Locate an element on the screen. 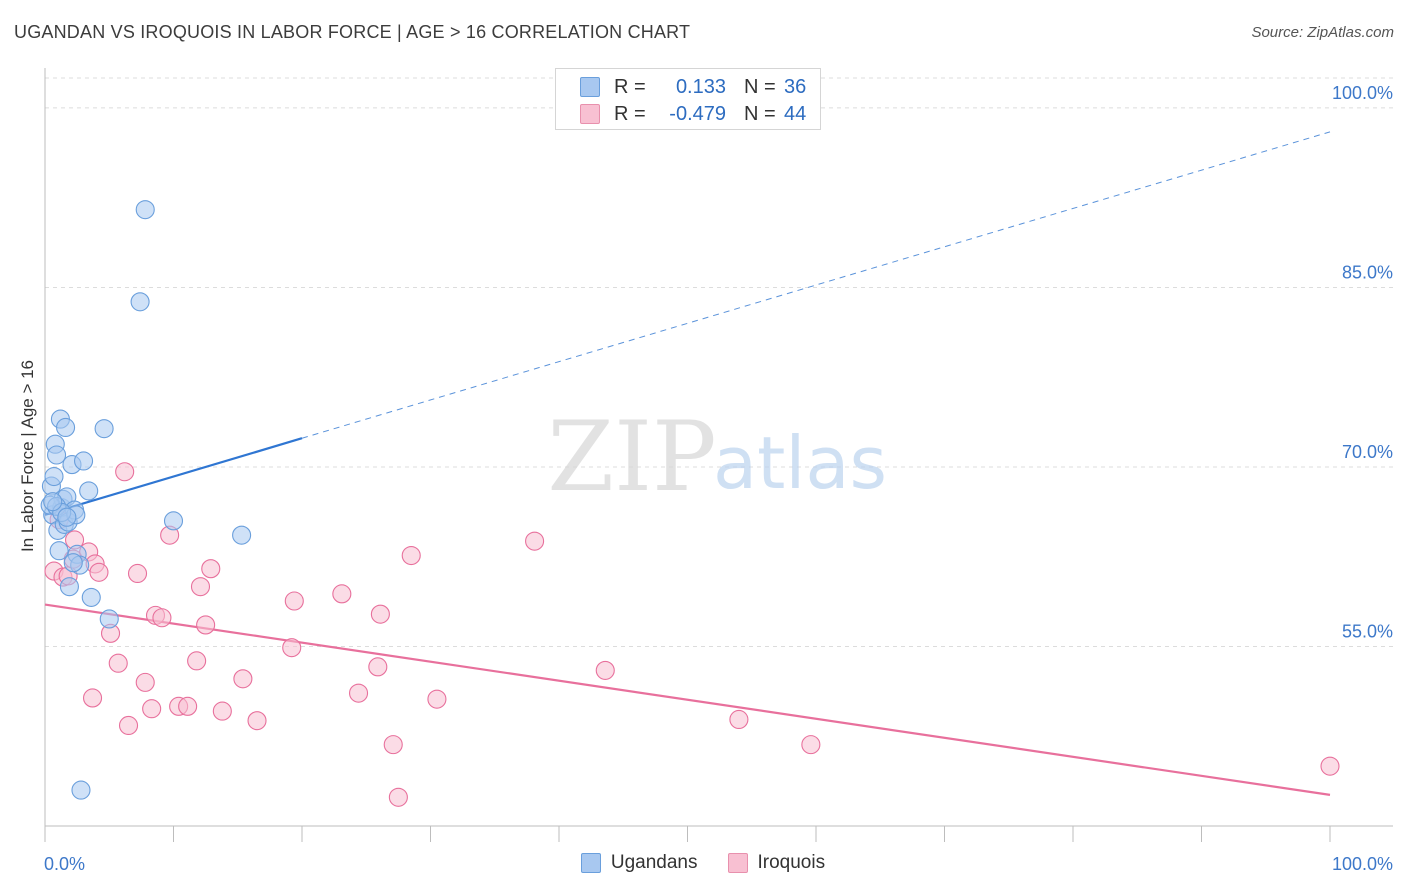  series-legend-ugandans: Ugandans is located at coordinates (639, 863).